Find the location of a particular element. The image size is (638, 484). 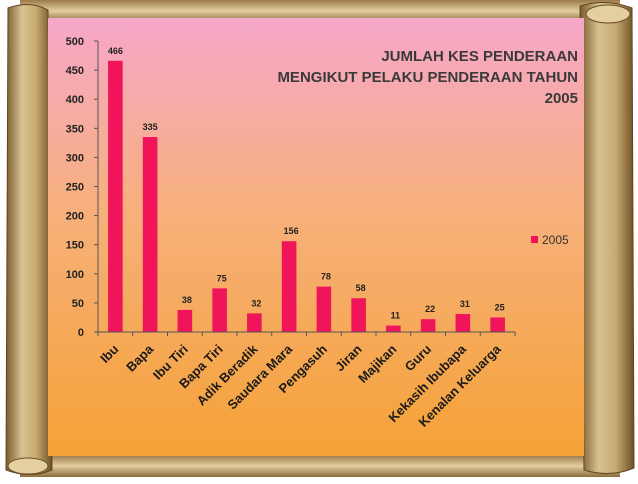

legend-label: 2005 is located at coordinates (555, 240).